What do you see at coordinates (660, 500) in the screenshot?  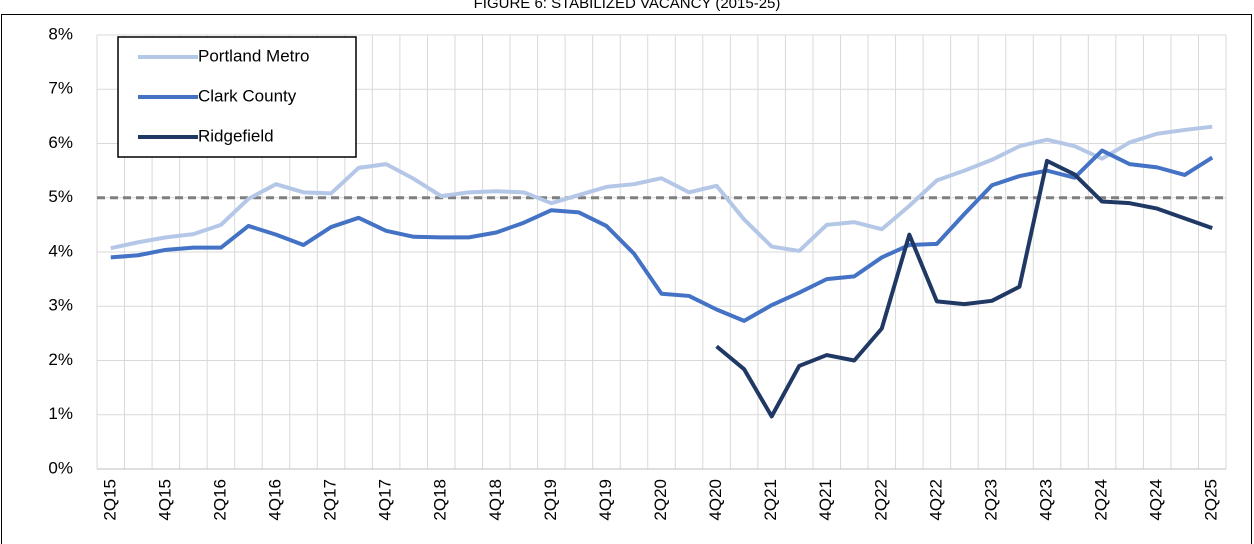 I see `x-tick-label: 2Q20` at bounding box center [660, 500].